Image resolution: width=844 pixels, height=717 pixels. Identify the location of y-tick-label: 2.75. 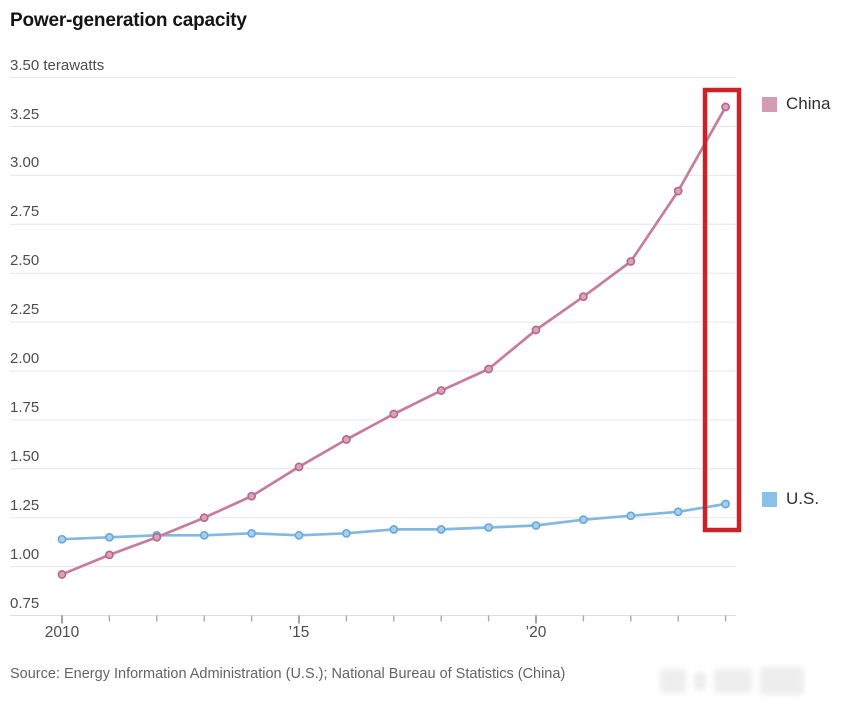
(25, 212).